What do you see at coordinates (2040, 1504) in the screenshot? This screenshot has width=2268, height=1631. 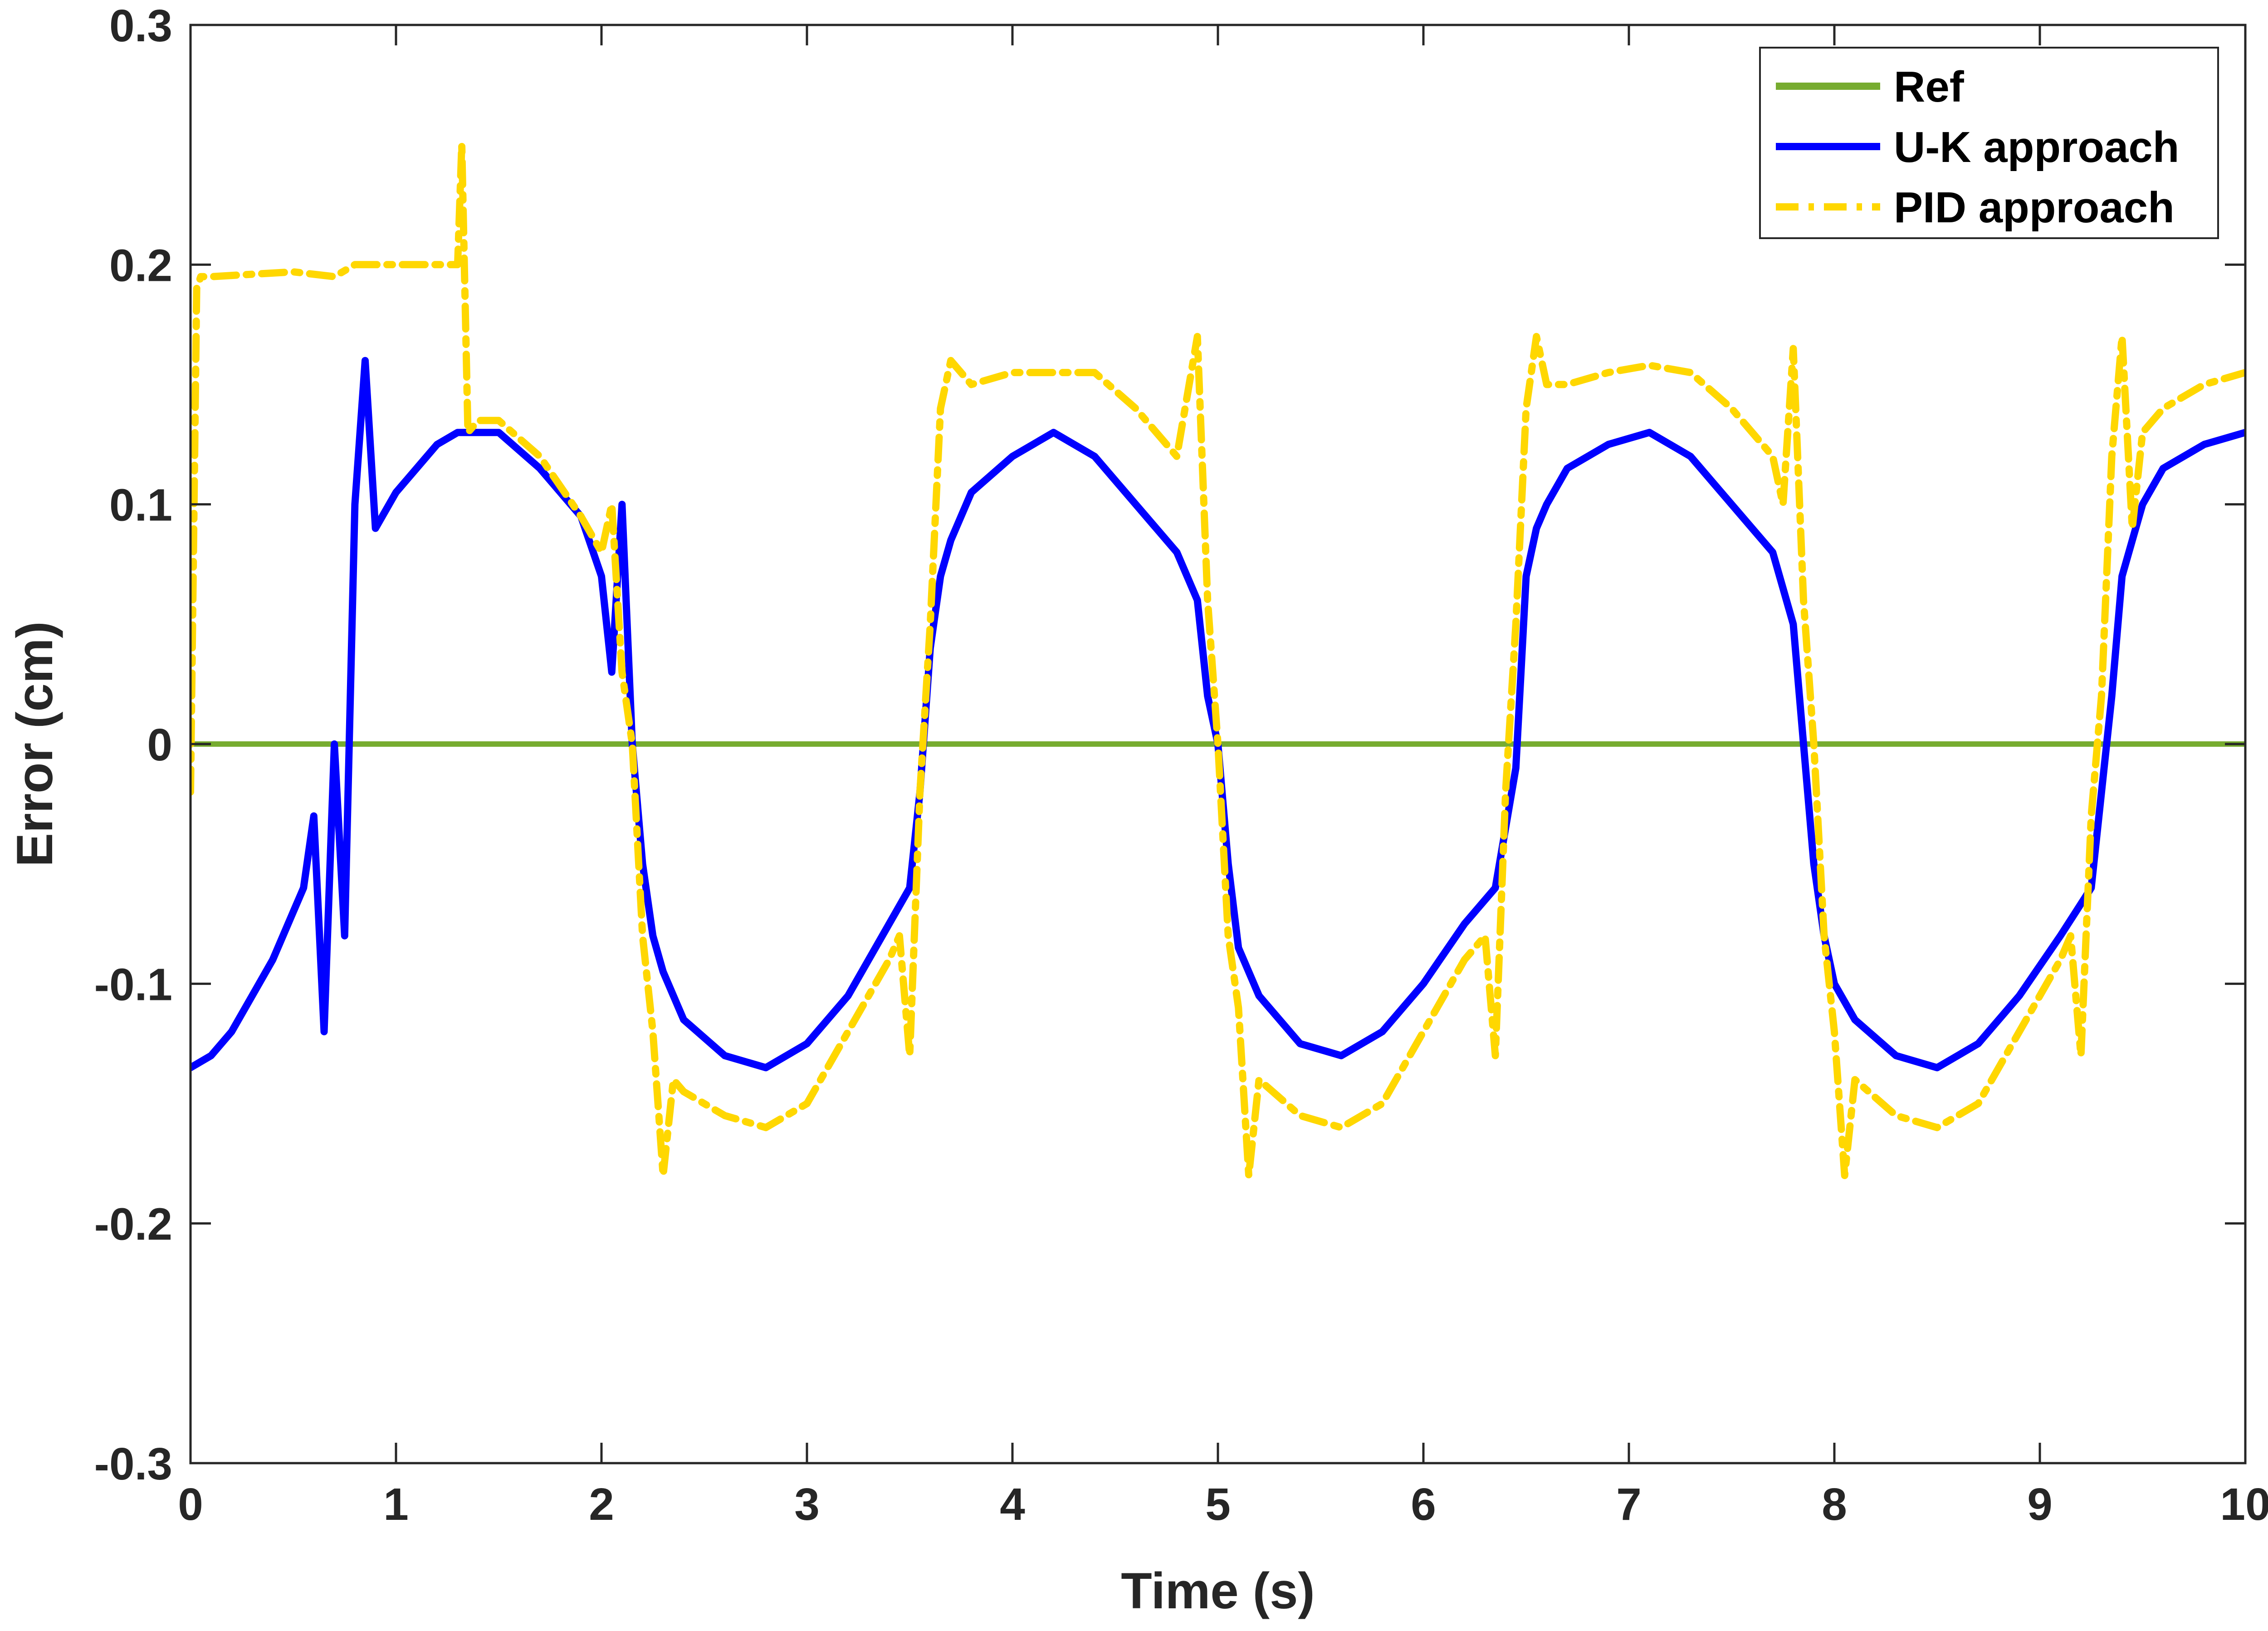 I see `x-tick-label: 9` at bounding box center [2040, 1504].